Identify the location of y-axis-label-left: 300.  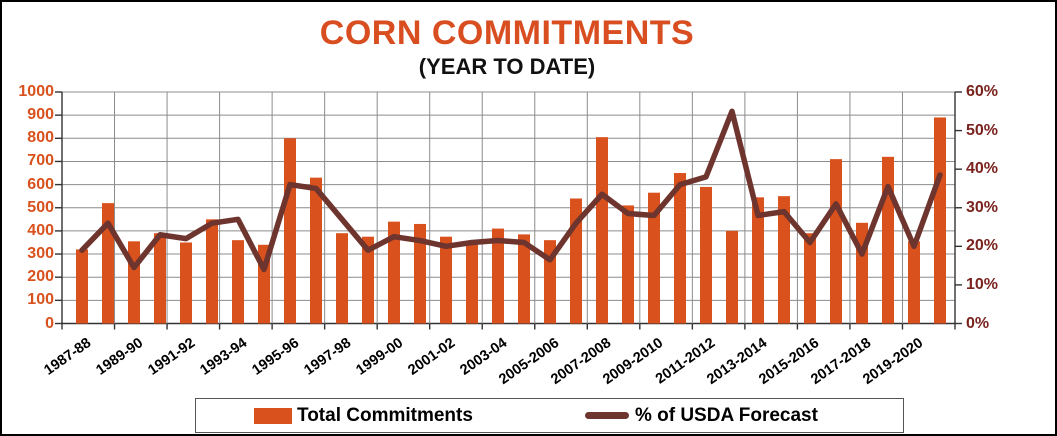
(40, 254).